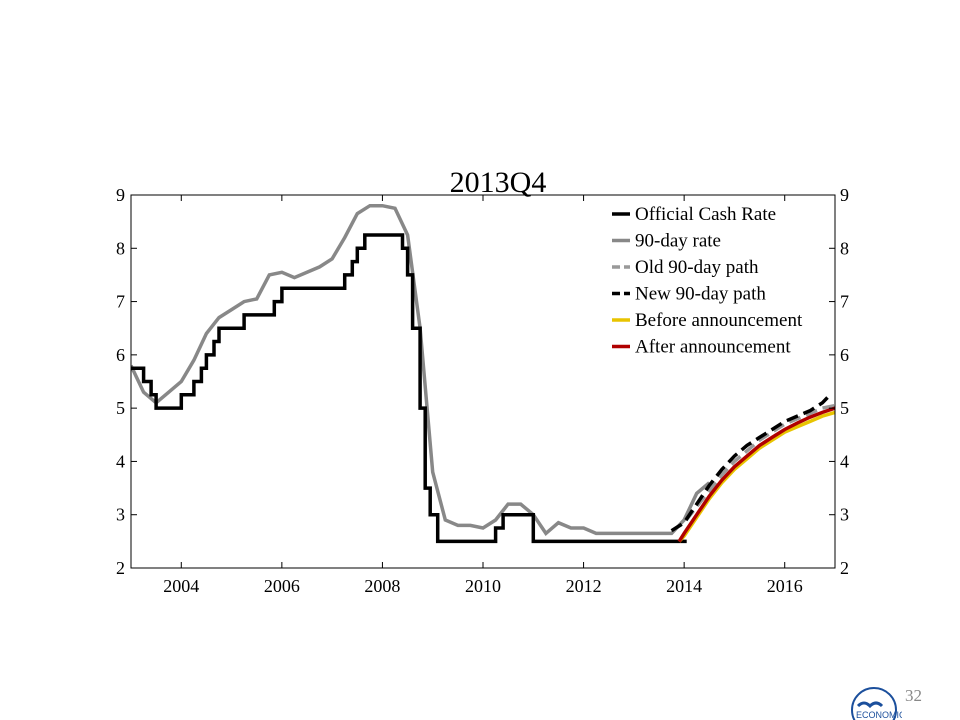 The image size is (960, 720). I want to click on y-tick-label-left: 4, so click(120, 461).